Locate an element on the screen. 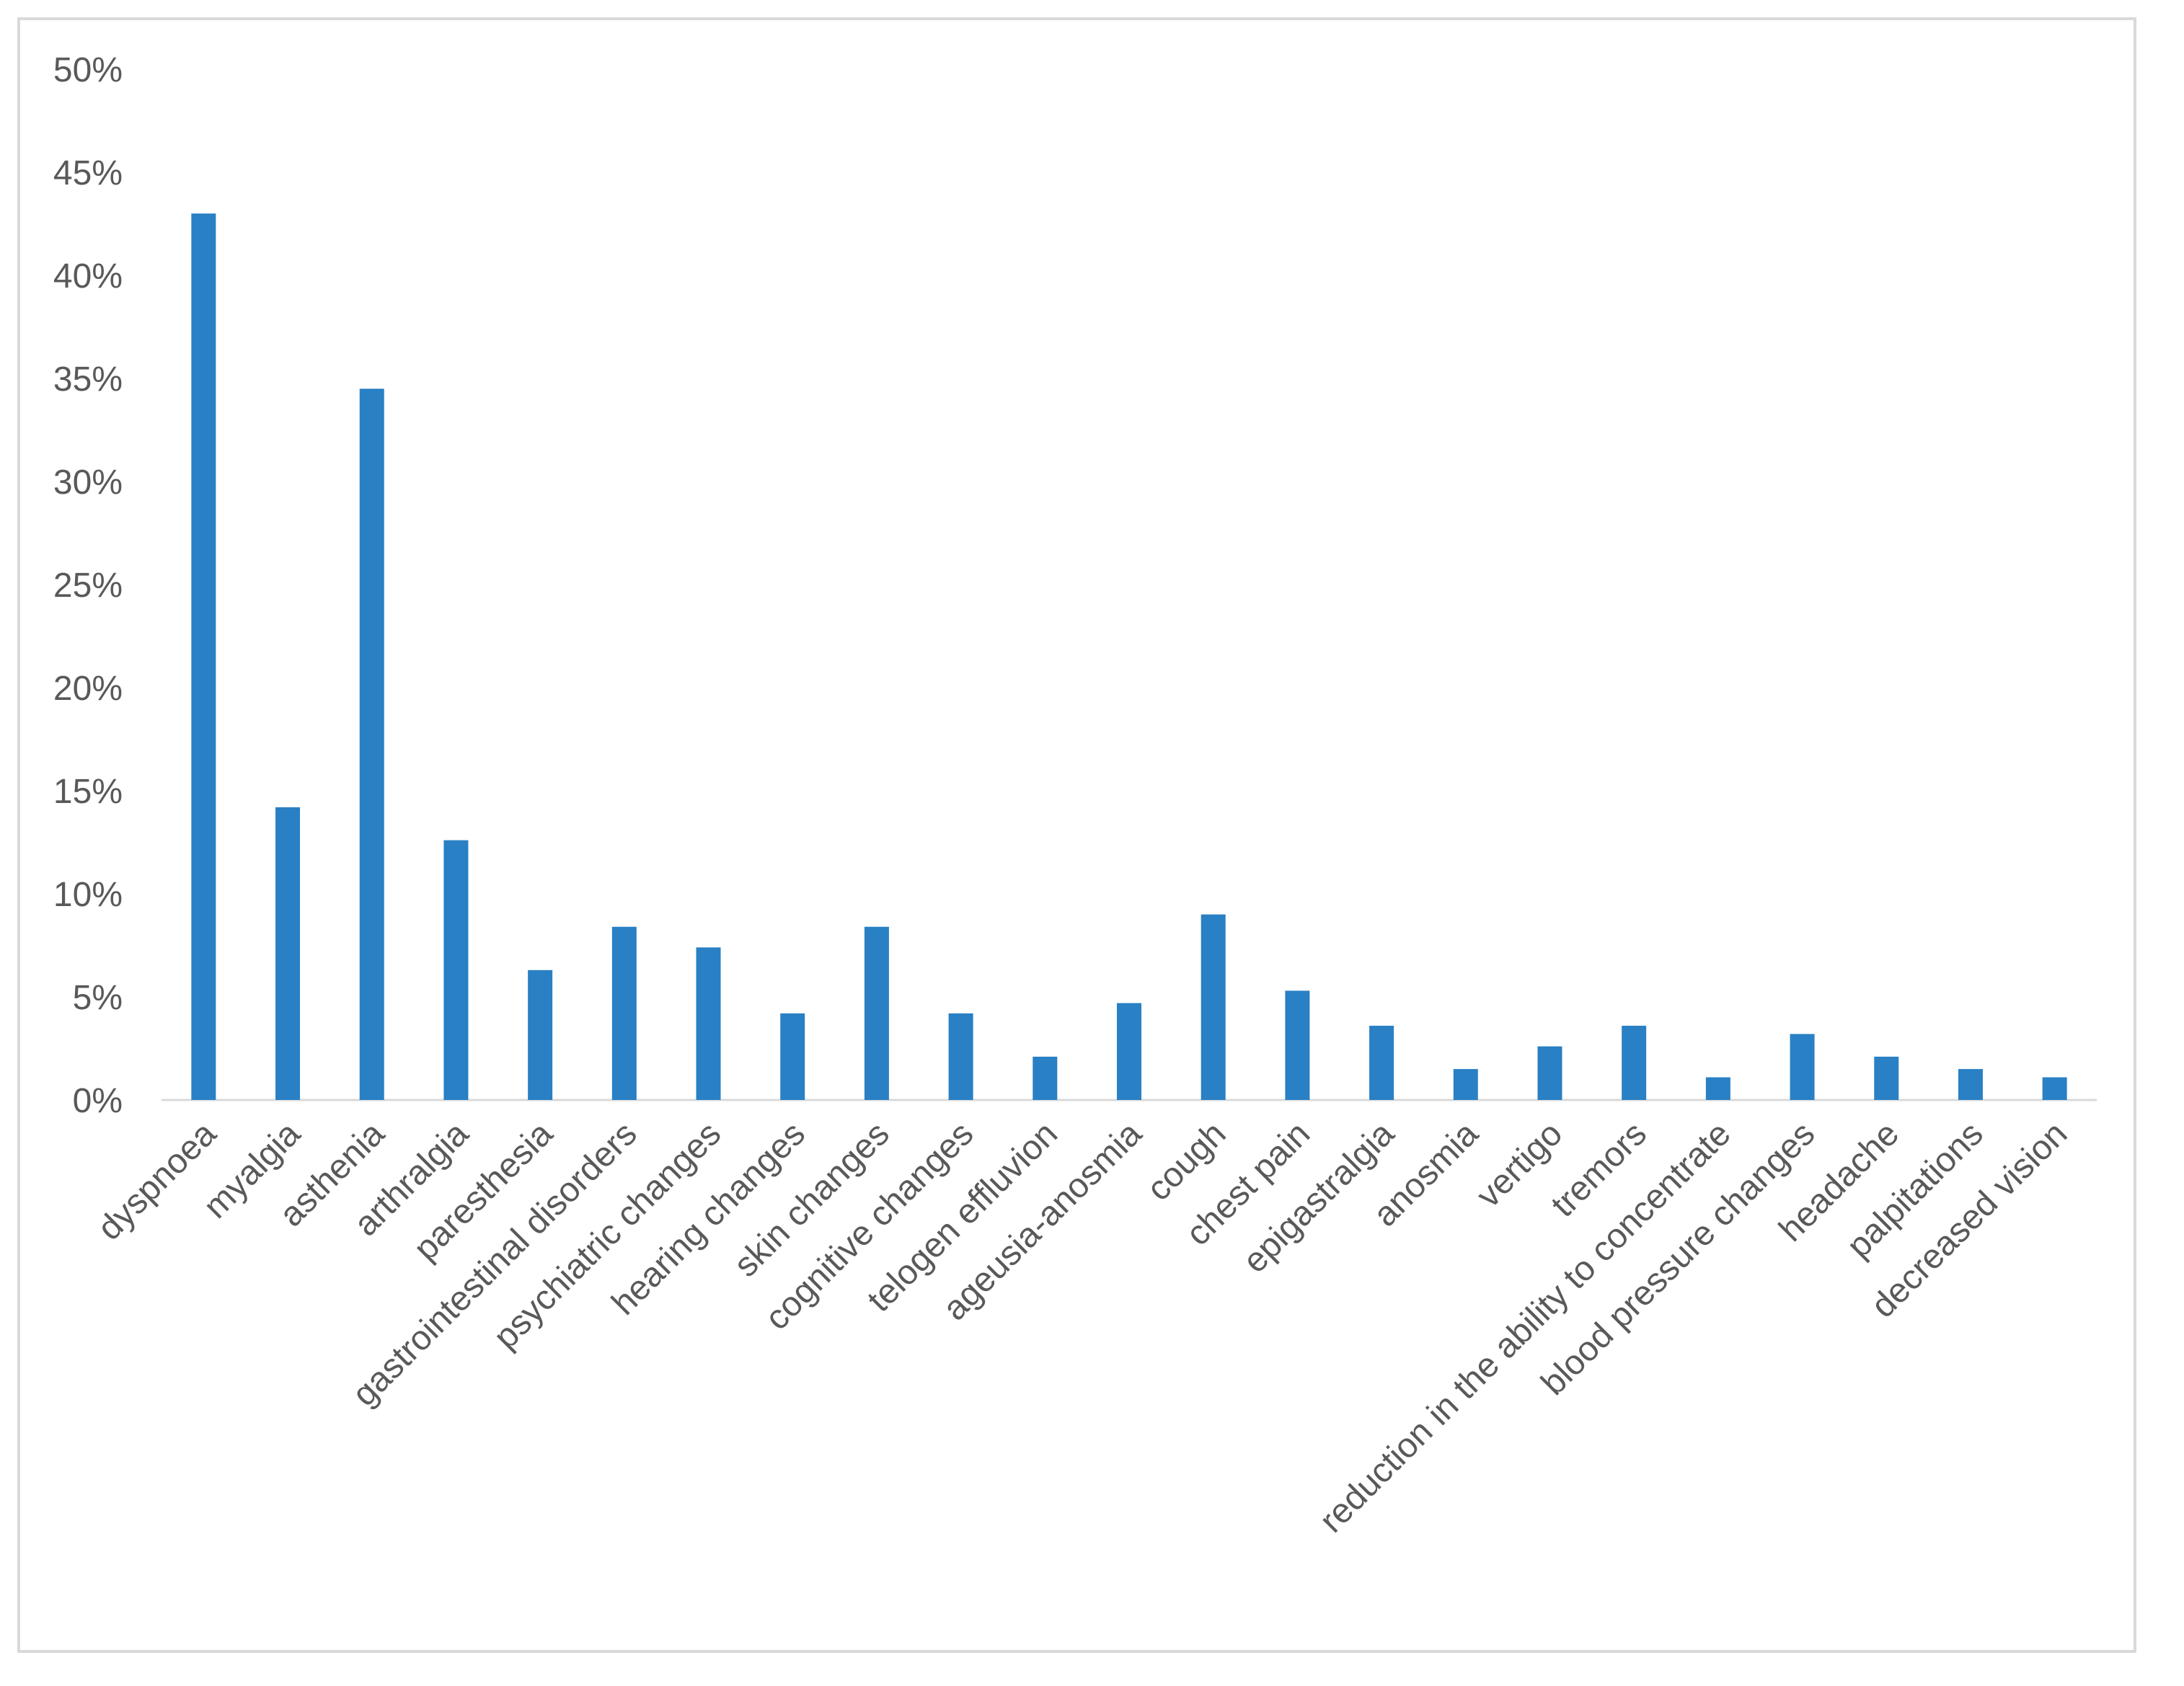  y-axis-tick-labels: 0% 5% 10% 15% 20% 25% 30% 35% 40% 45% 50% is located at coordinates (88, 585).